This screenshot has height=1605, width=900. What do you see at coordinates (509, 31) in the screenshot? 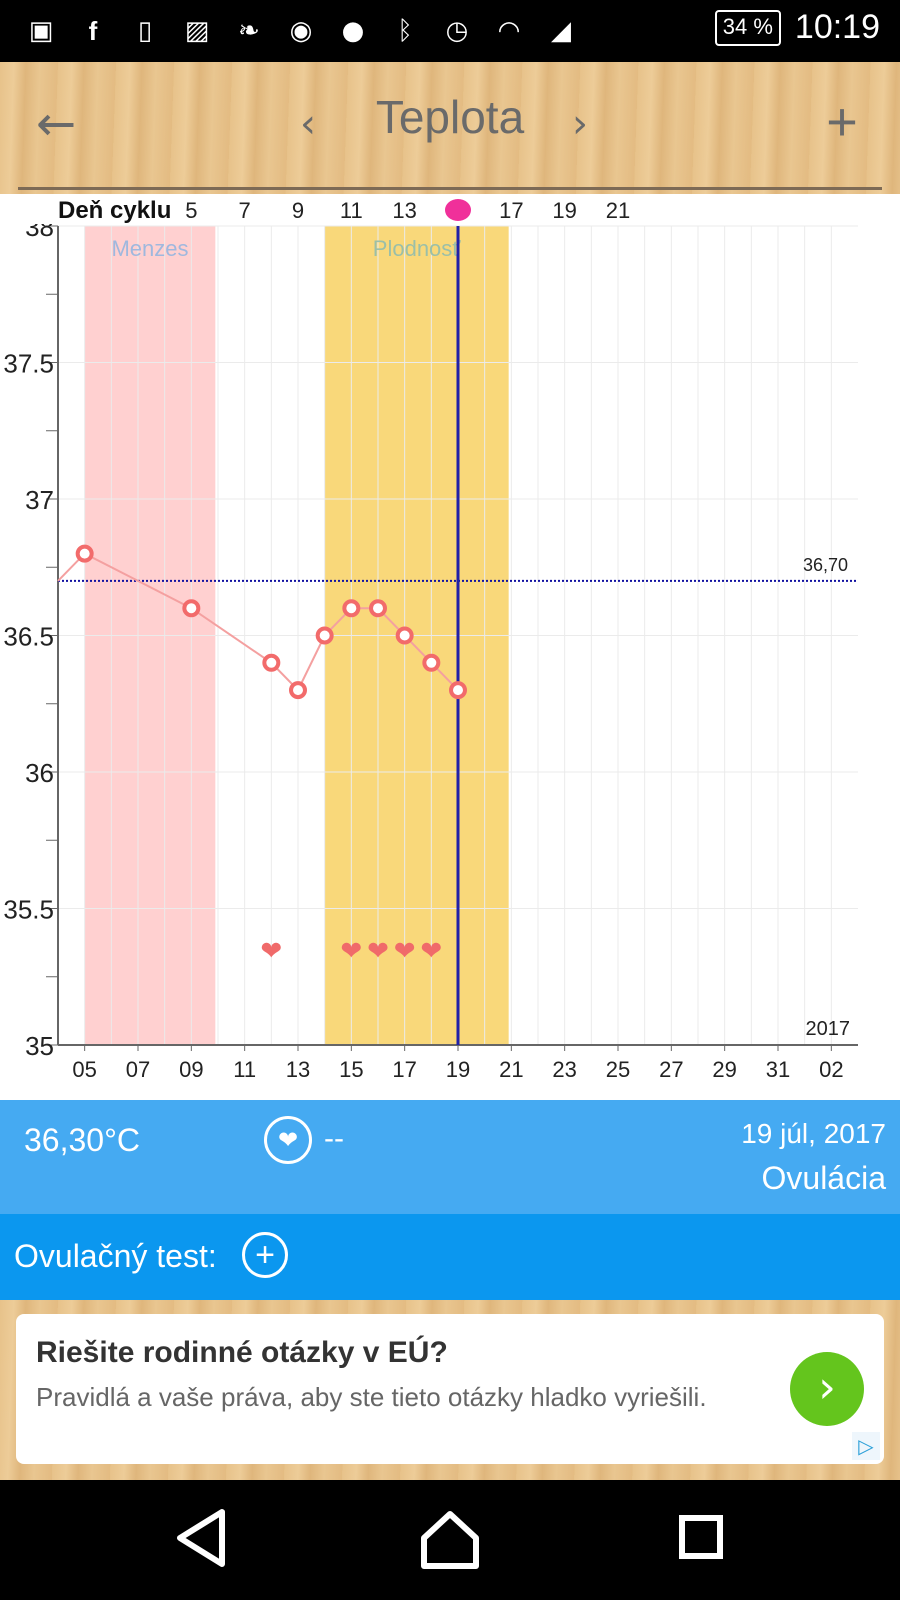
I see `wifi-icon: ◠` at bounding box center [509, 31].